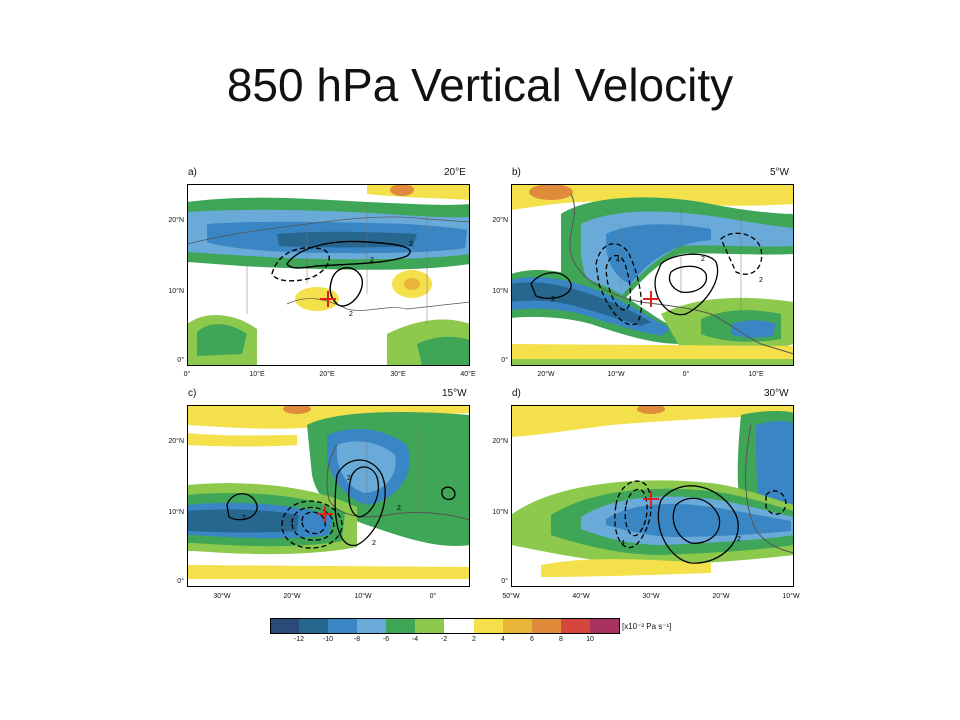  Describe the element at coordinates (180, 360) in the screenshot. I see `panel-a-ytick: 0°` at that location.